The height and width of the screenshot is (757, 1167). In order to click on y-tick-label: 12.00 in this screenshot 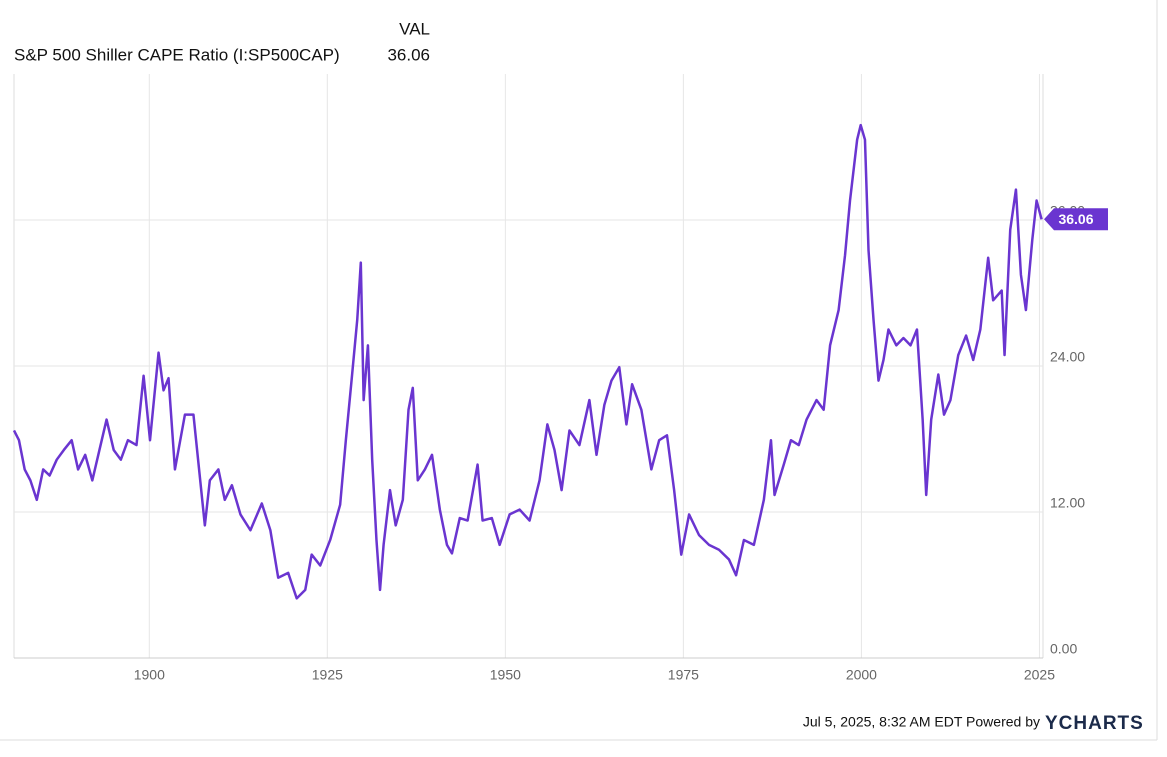, I will do `click(1067, 503)`.